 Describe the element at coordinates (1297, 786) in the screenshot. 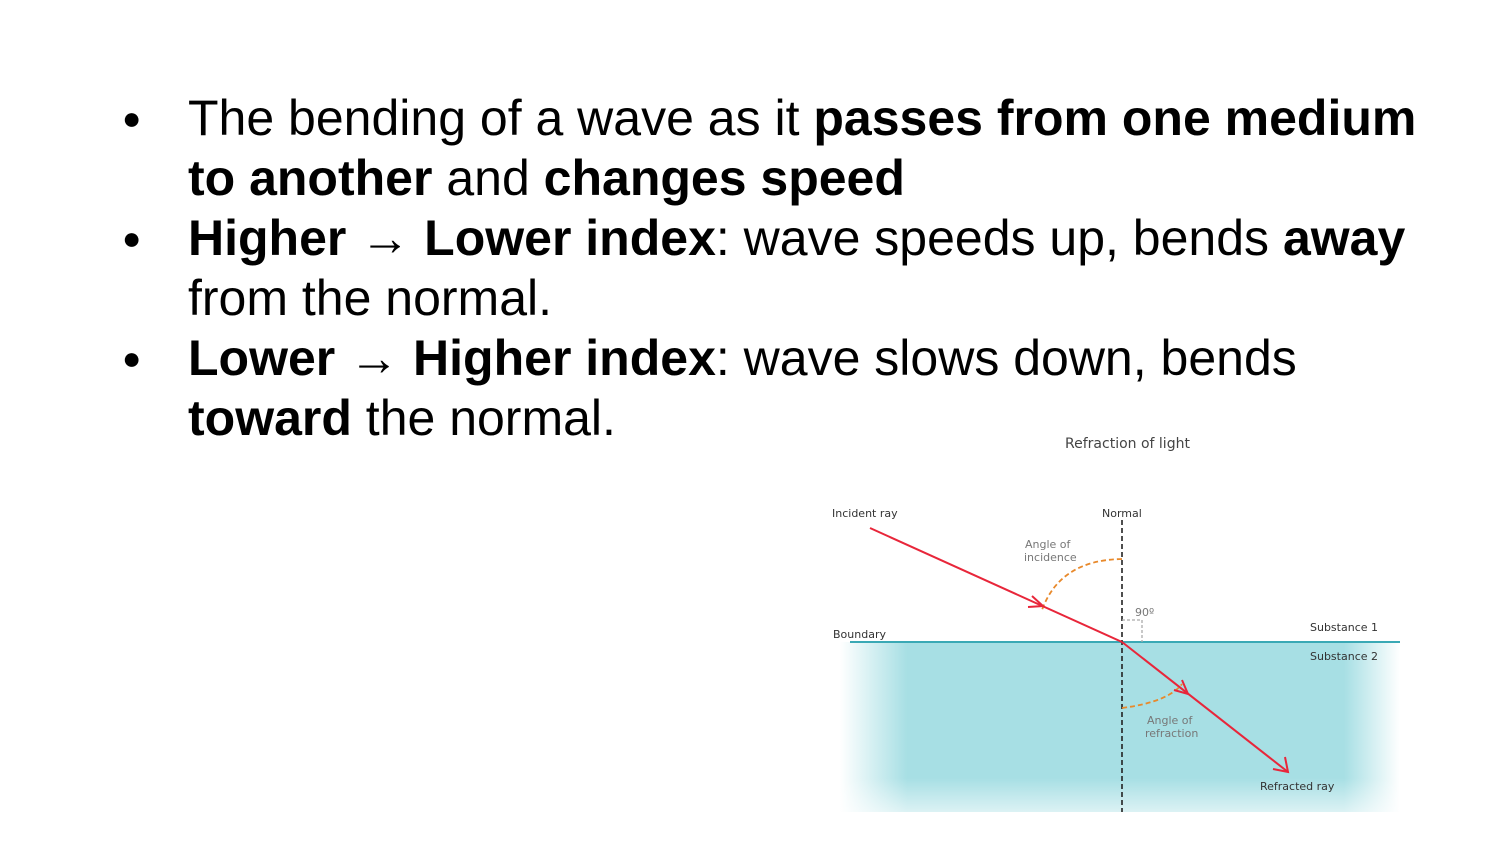

I see `refracted-ray-label: Refracted ray` at that location.